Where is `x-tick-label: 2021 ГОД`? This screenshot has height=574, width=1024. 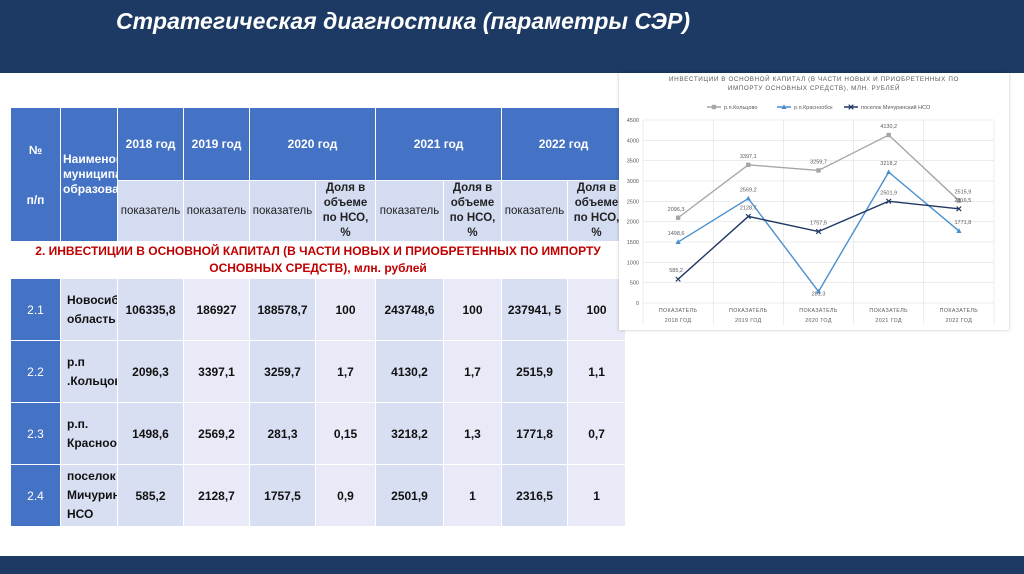
x-tick-label: 2021 ГОД is located at coordinates (888, 321).